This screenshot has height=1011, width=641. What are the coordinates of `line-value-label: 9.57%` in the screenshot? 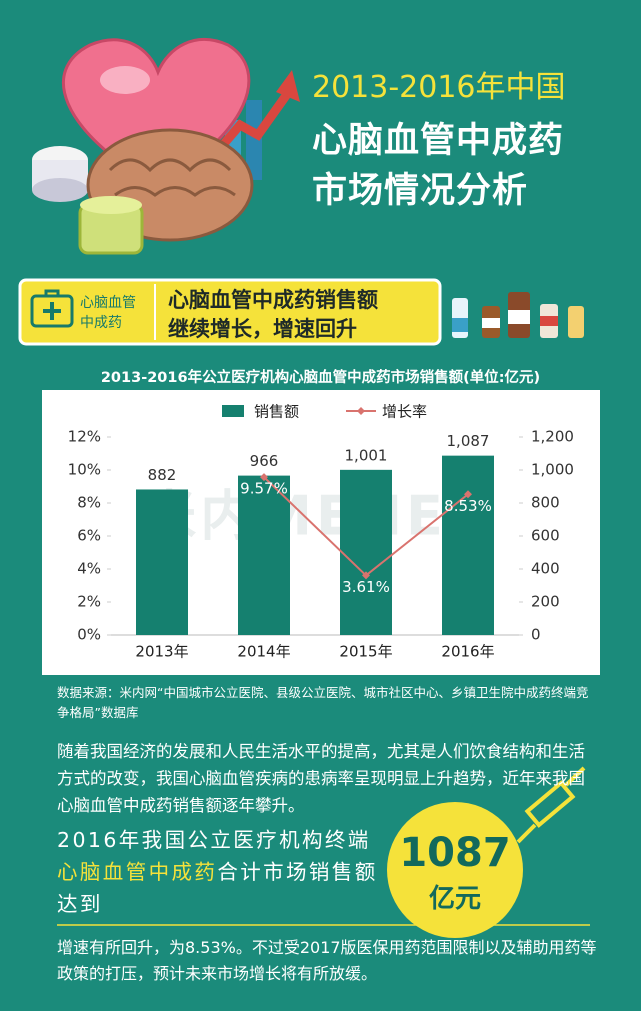 It's located at (264, 489).